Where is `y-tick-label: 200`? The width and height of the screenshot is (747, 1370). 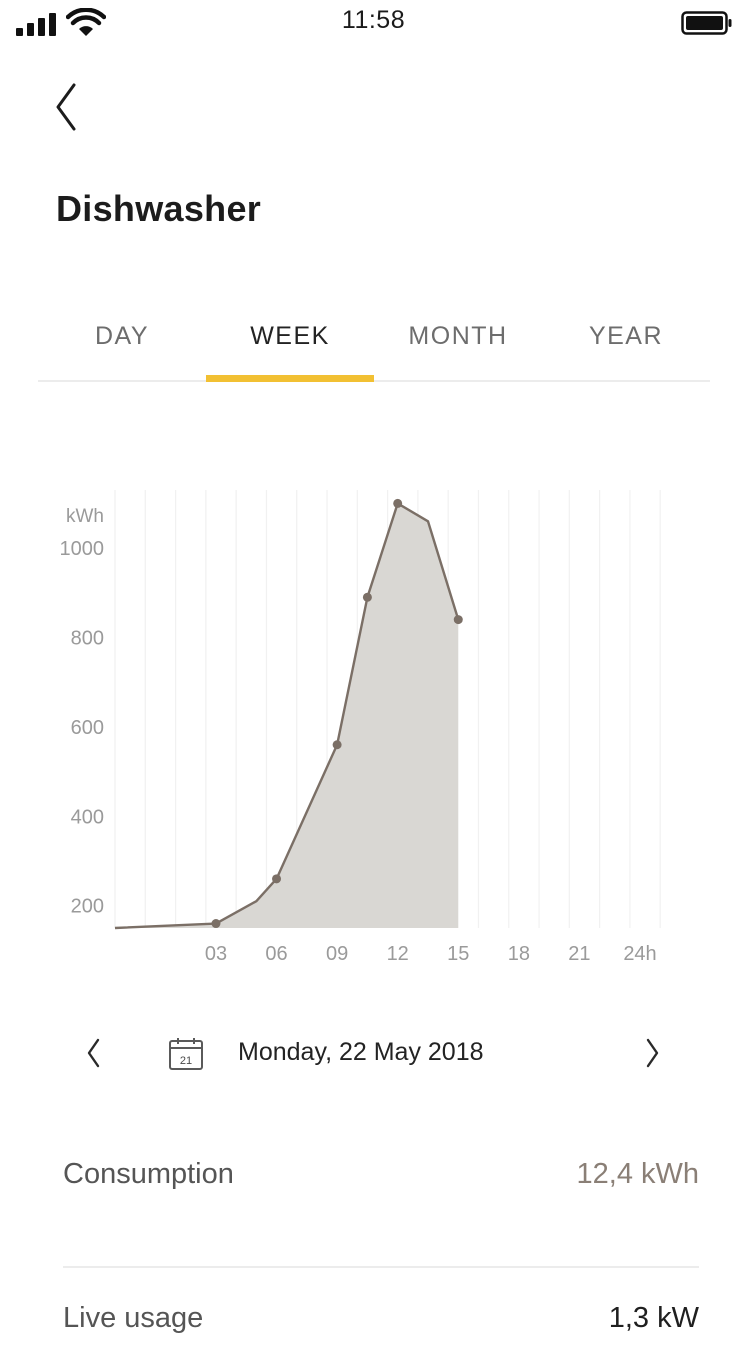
y-tick-label: 200 is located at coordinates (87, 907).